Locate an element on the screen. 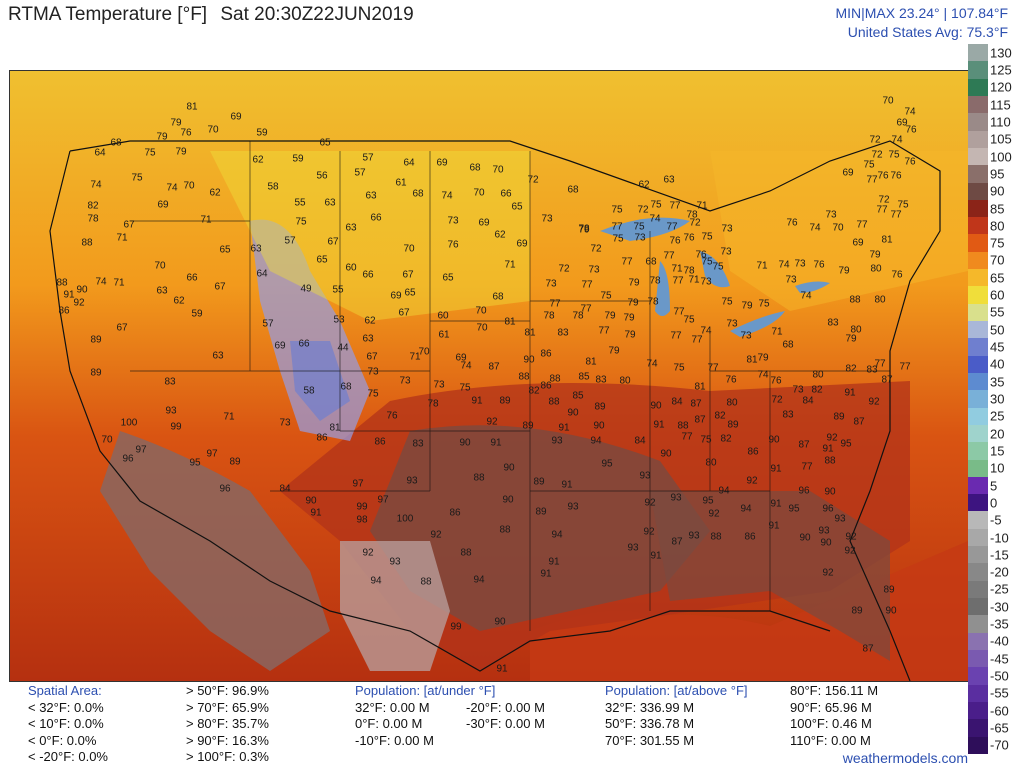  spatial-stat: < 10°F: 0.0% is located at coordinates (66, 723).